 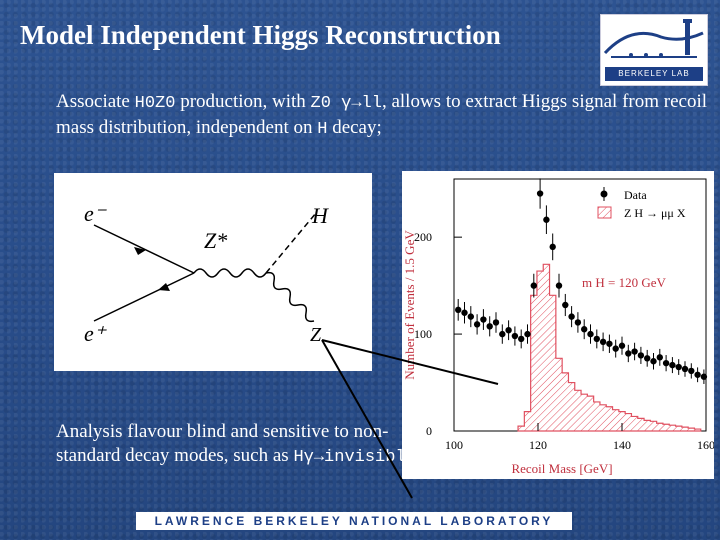 What do you see at coordinates (423, 334) in the screenshot?
I see `y-tick-label: 100` at bounding box center [423, 334].